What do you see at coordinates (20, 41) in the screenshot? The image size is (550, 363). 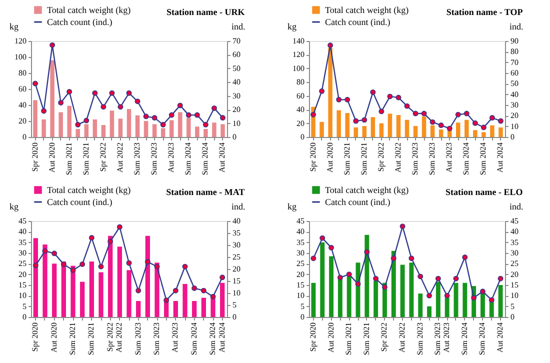 I see `y-tick-label: 120` at bounding box center [20, 41].